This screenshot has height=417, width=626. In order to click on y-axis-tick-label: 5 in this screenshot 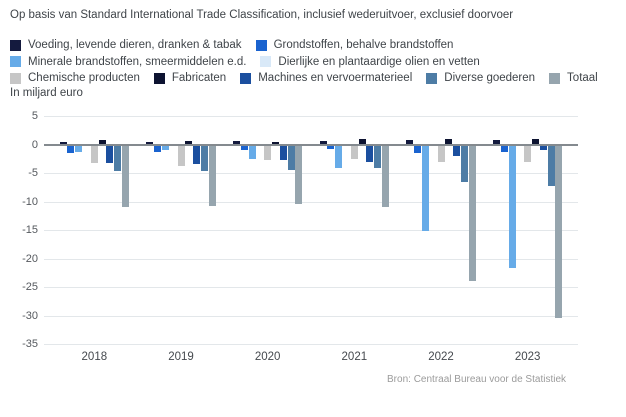, I will do `click(34, 116)`.